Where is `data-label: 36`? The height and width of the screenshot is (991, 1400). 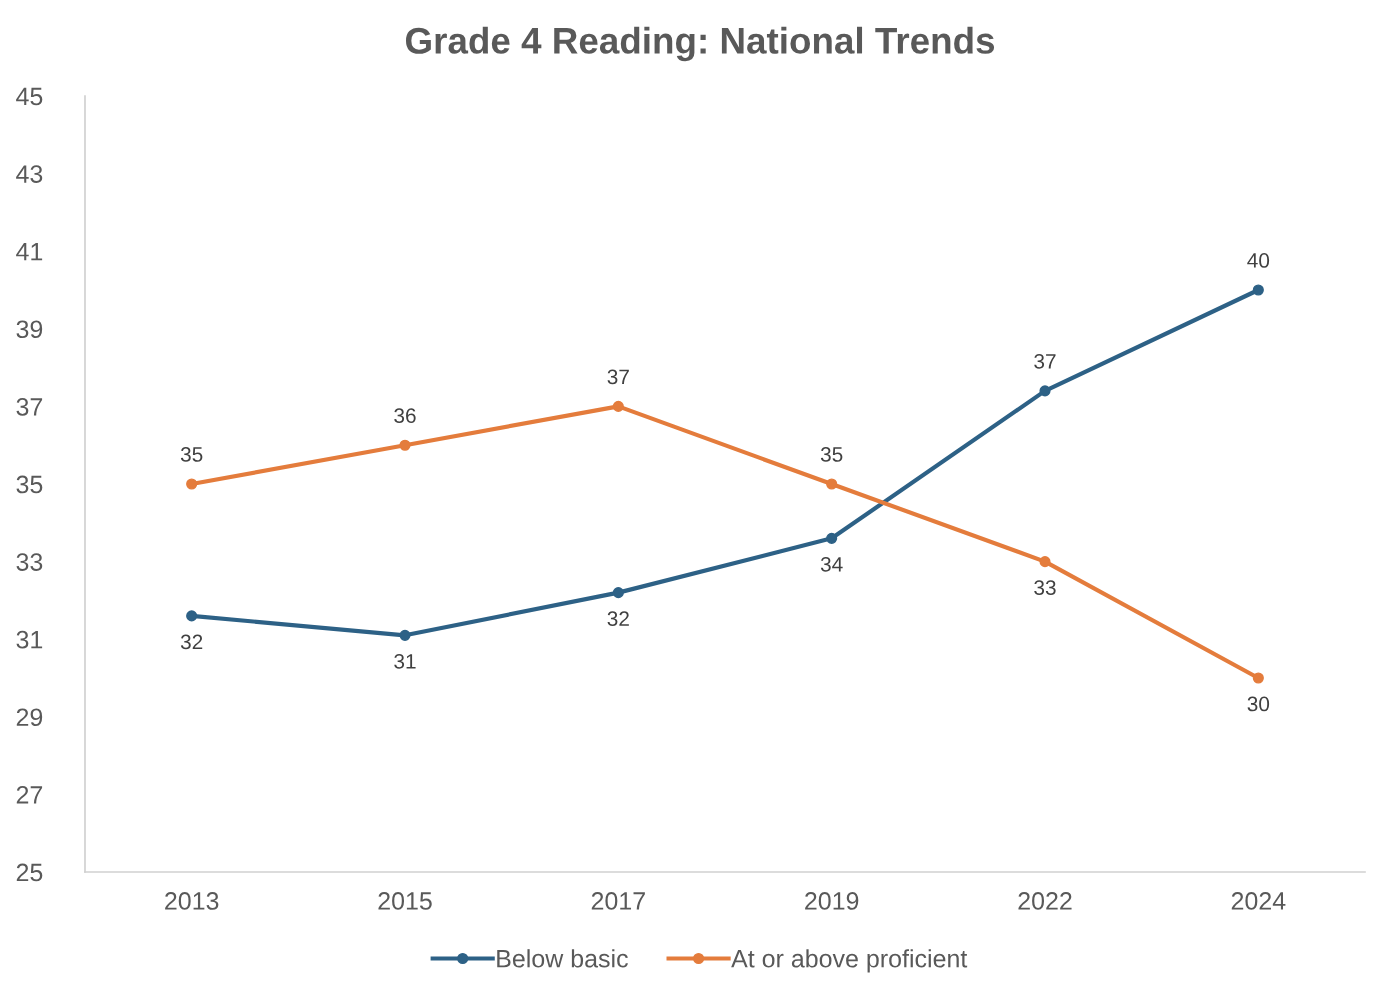
data-label: 36 is located at coordinates (405, 416).